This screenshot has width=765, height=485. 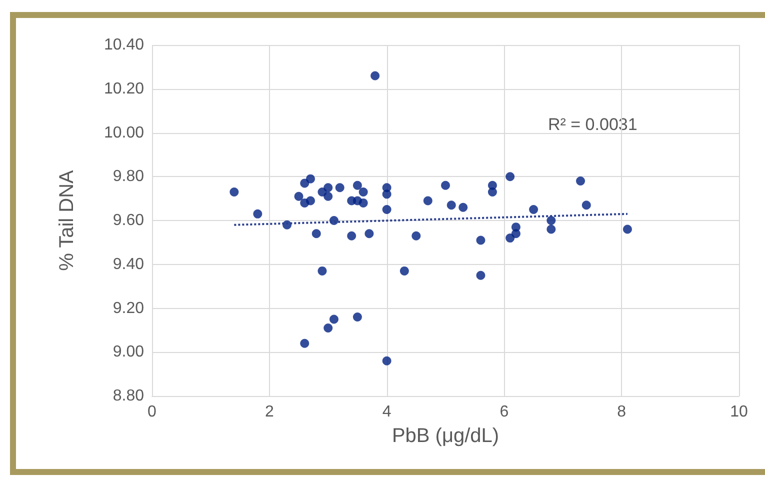 What do you see at coordinates (621, 412) in the screenshot?
I see `x-tick-label: 8` at bounding box center [621, 412].